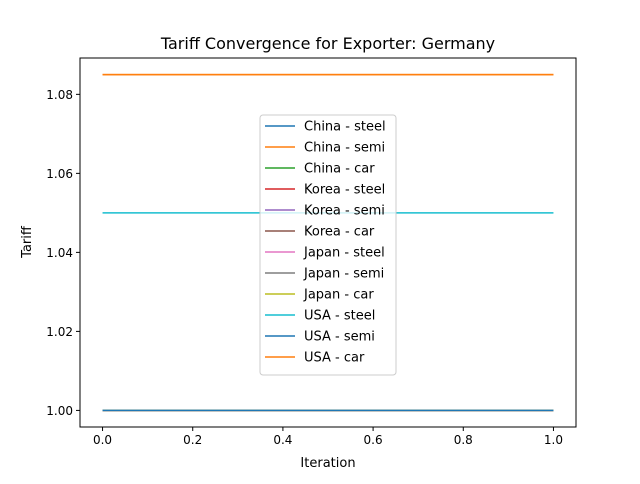 This screenshot has width=640, height=484. Describe the element at coordinates (327, 43) in the screenshot. I see `chart-title: Tariff Convergence for Exporter: Germany` at that location.